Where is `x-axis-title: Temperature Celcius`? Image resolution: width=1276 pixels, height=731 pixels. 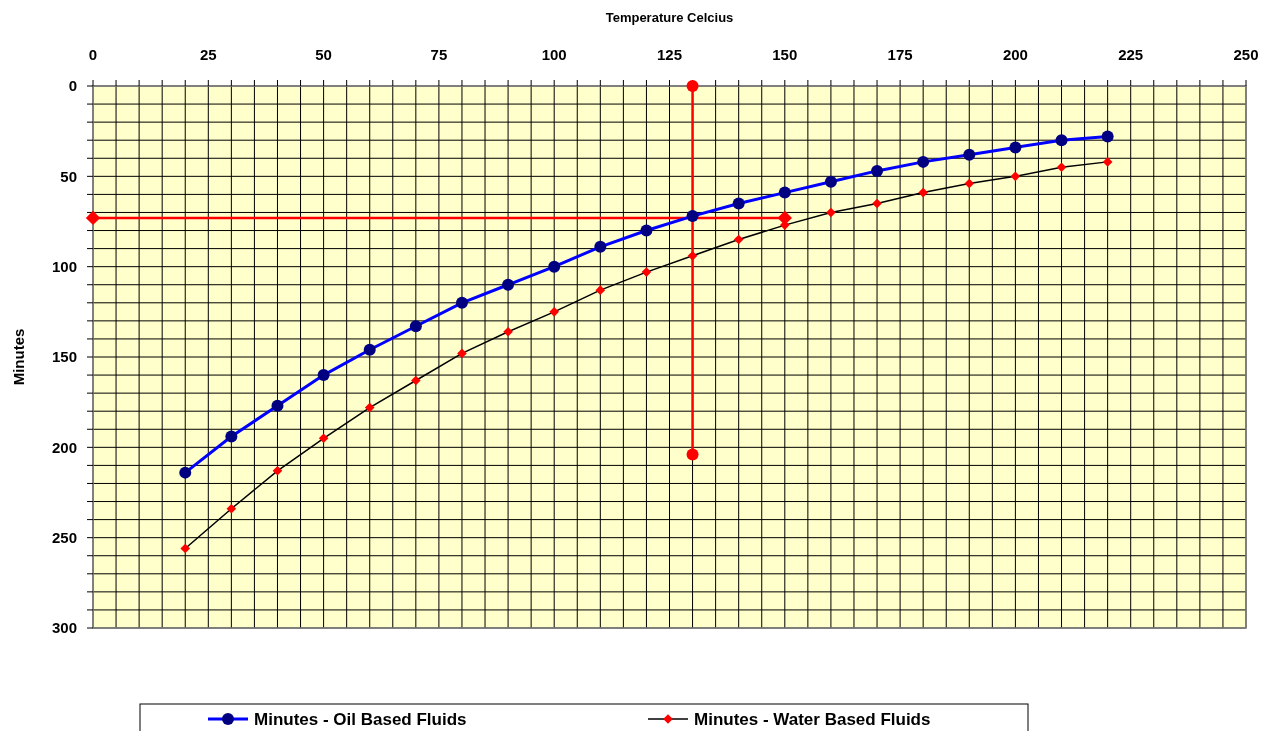 x-axis-title: Temperature Celcius is located at coordinates (669, 17).